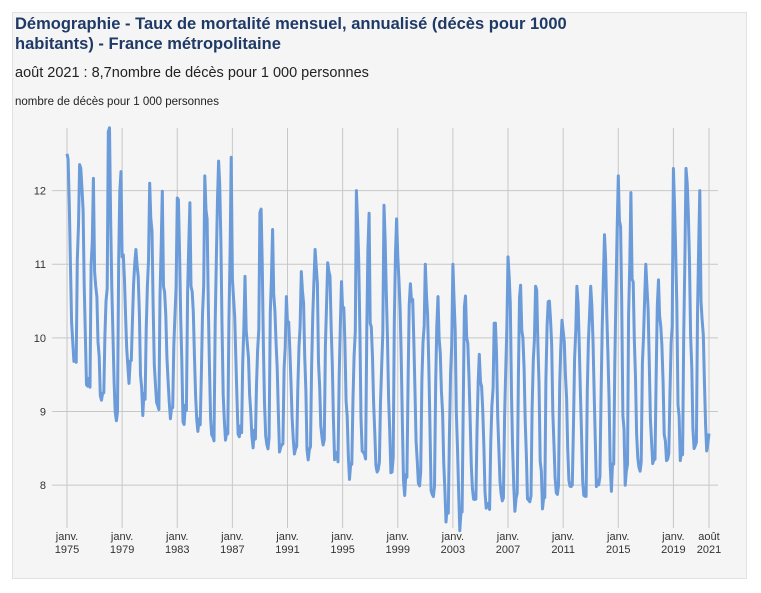 The height and width of the screenshot is (593, 761). Describe the element at coordinates (43, 486) in the screenshot. I see `y-tick-label: 8` at that location.